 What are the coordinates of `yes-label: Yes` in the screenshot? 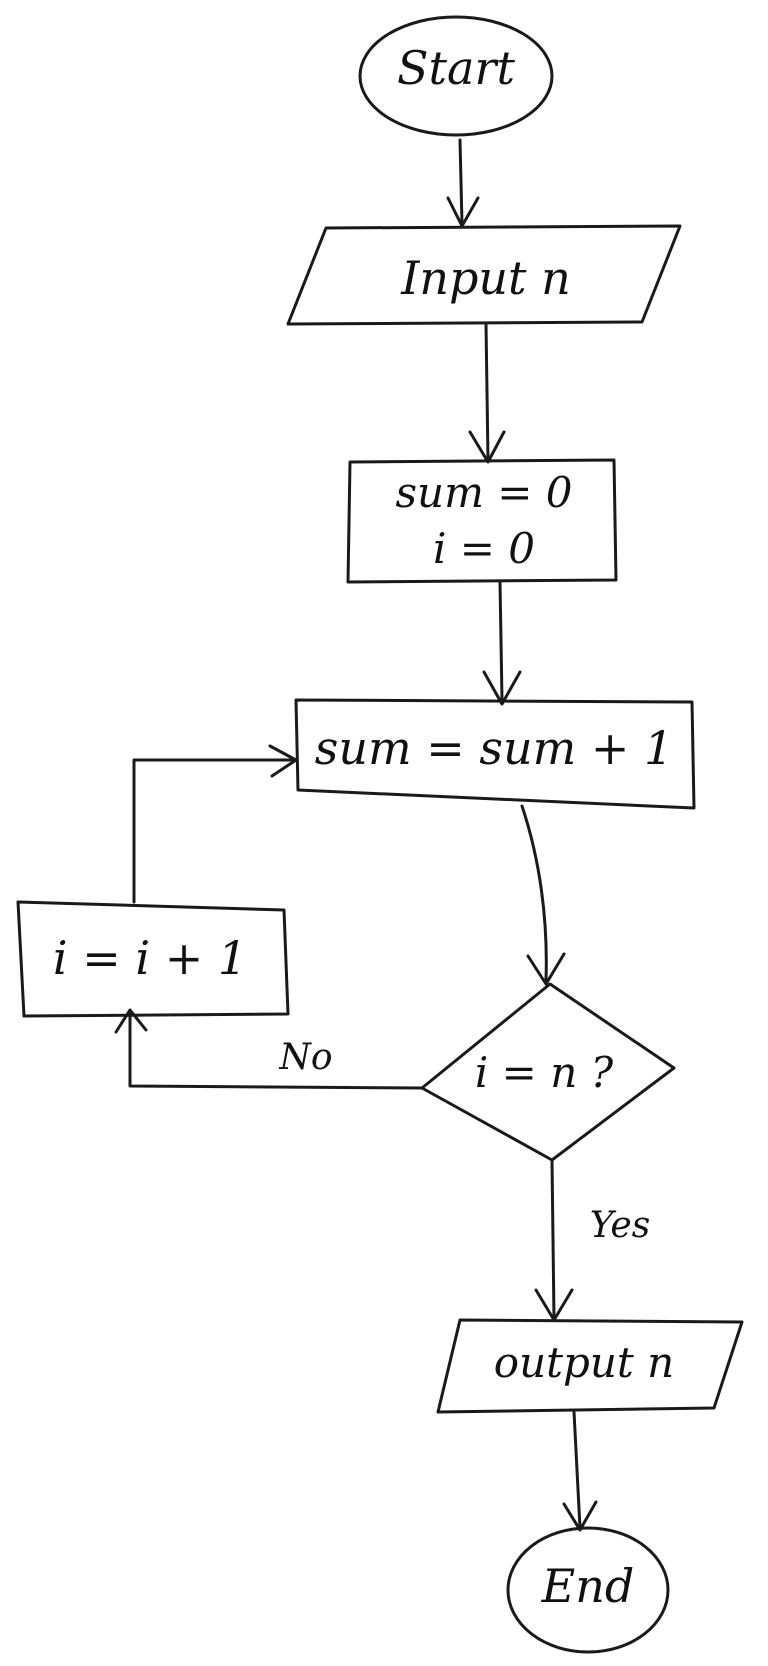 It's located at (620, 1225).